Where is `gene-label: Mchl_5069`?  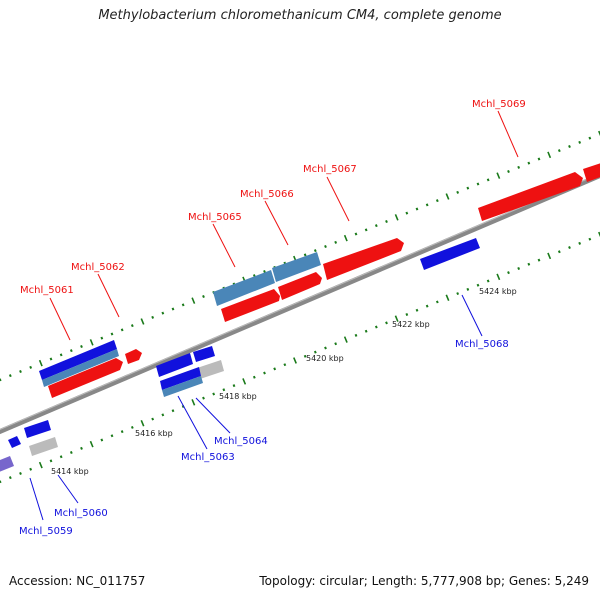 gene-label: Mchl_5069 is located at coordinates (499, 104).